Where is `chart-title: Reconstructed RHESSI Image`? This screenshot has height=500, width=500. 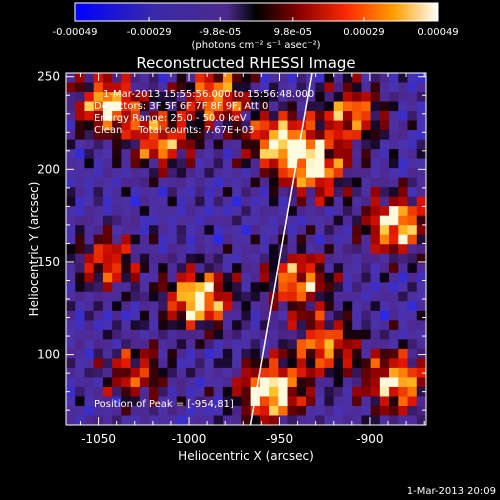
chart-title: Reconstructed RHESSI Image is located at coordinates (245, 63).